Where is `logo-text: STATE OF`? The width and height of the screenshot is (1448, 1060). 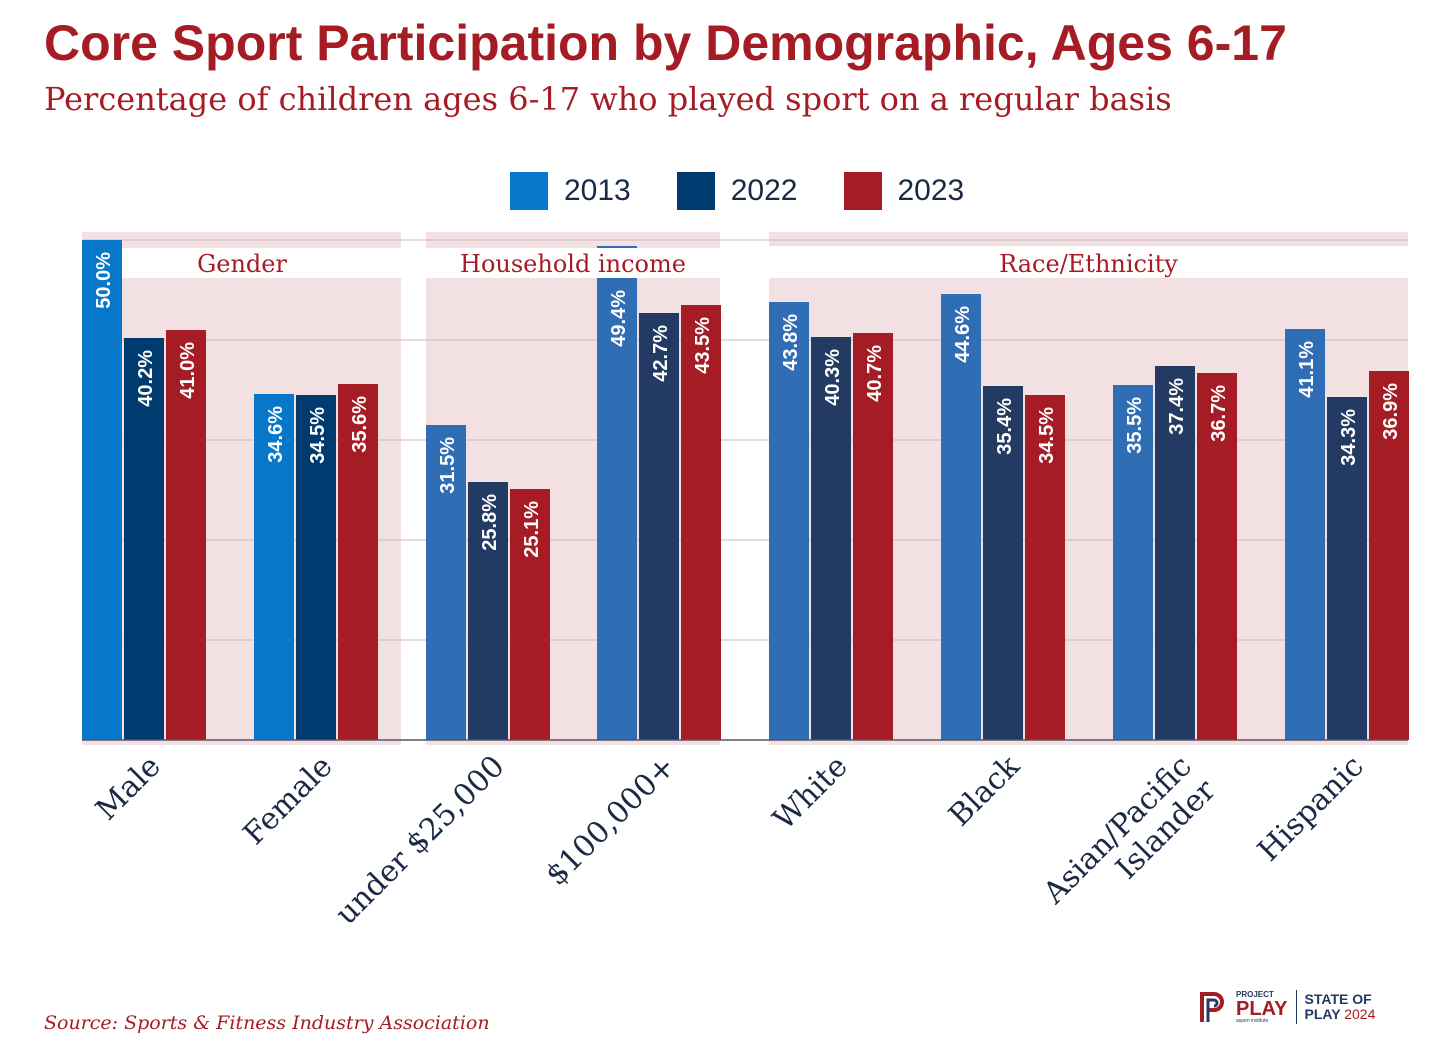 logo-text: STATE OF is located at coordinates (1338, 999).